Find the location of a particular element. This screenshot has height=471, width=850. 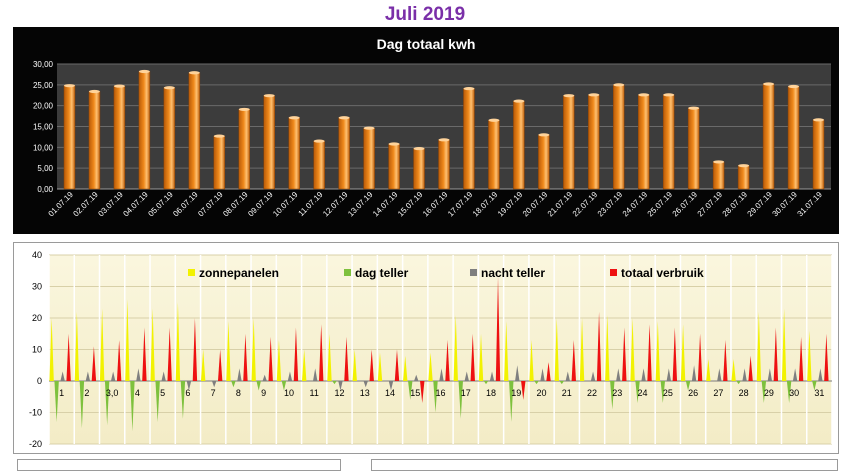

x-tick-label: 5 is located at coordinates (162, 393).